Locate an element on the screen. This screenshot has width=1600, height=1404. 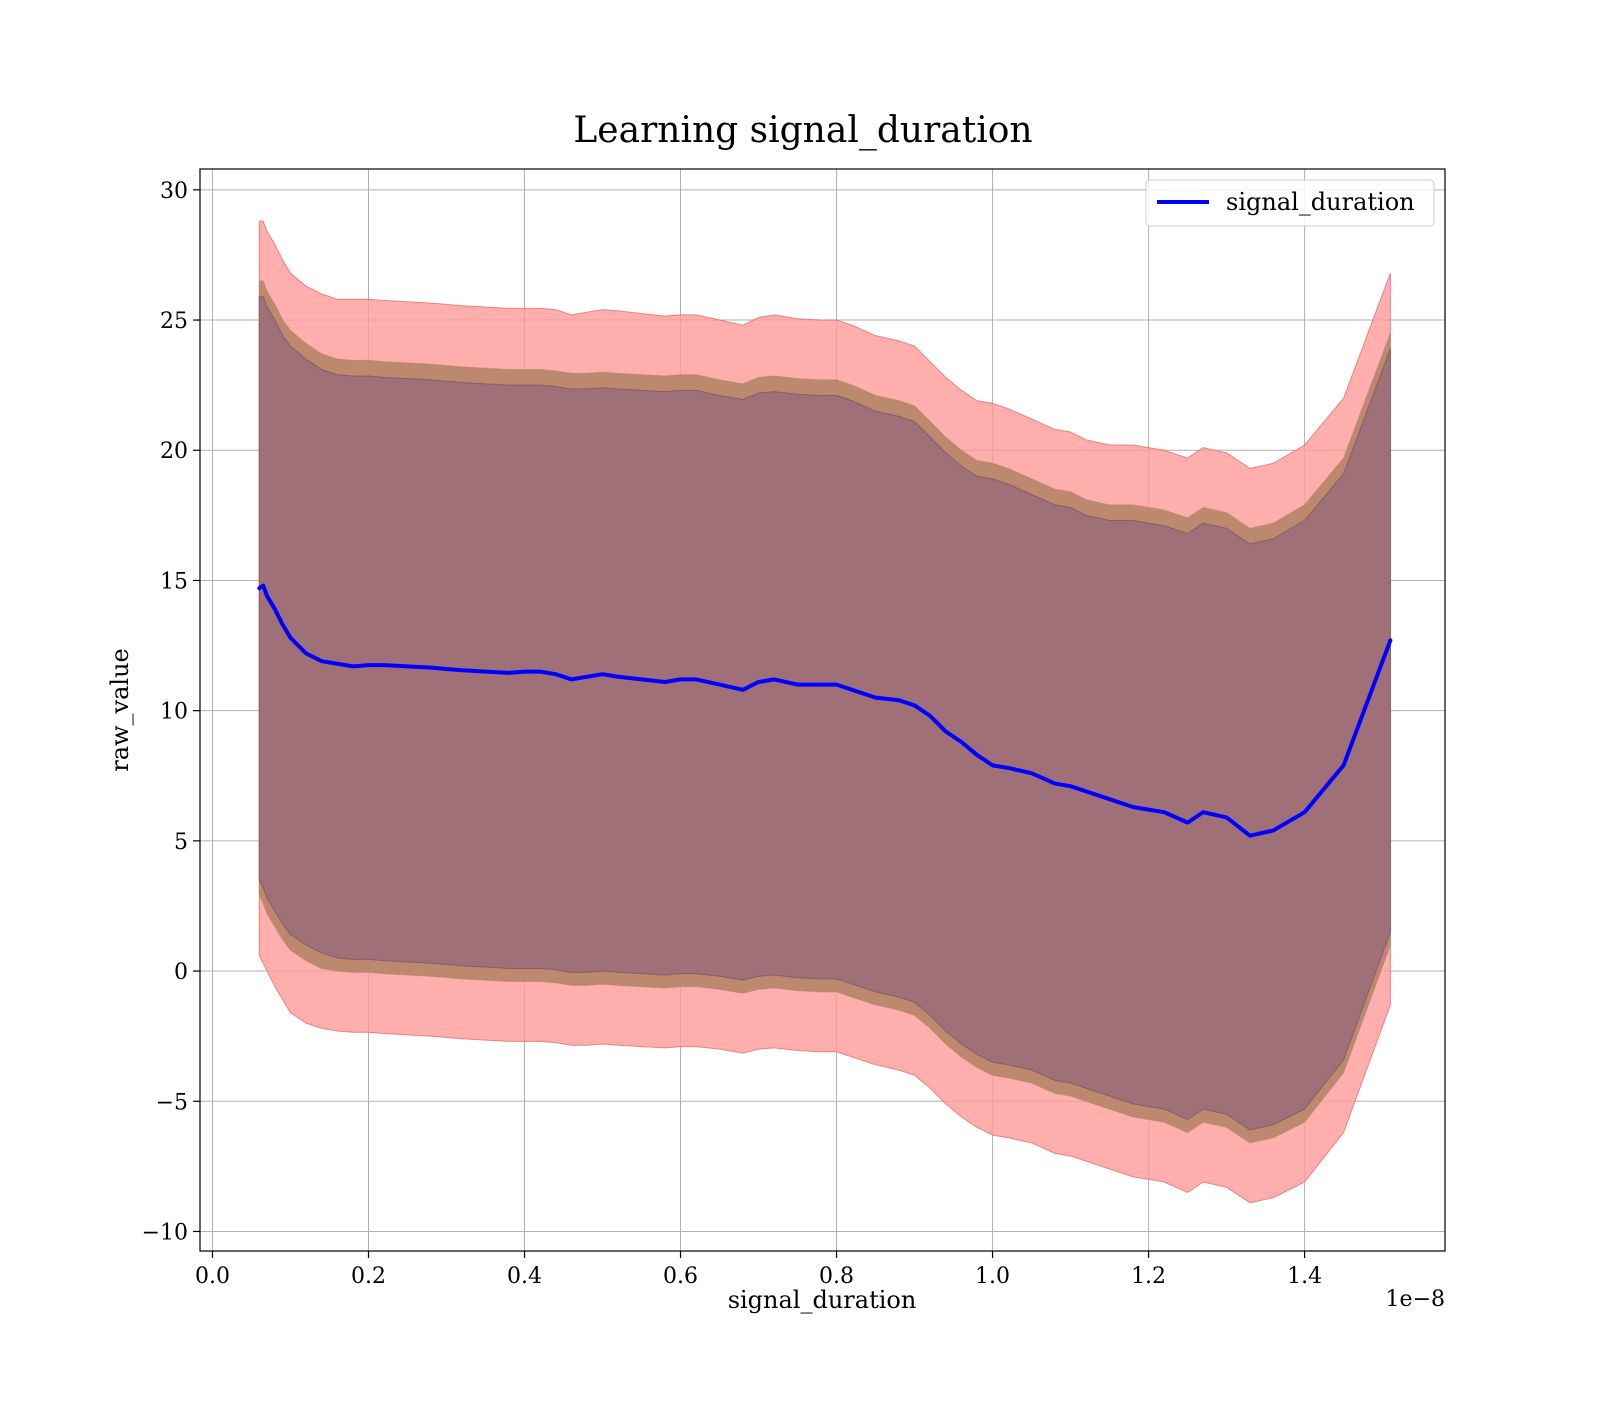
x-tick-label-6: 1.2 is located at coordinates (1148, 1276).